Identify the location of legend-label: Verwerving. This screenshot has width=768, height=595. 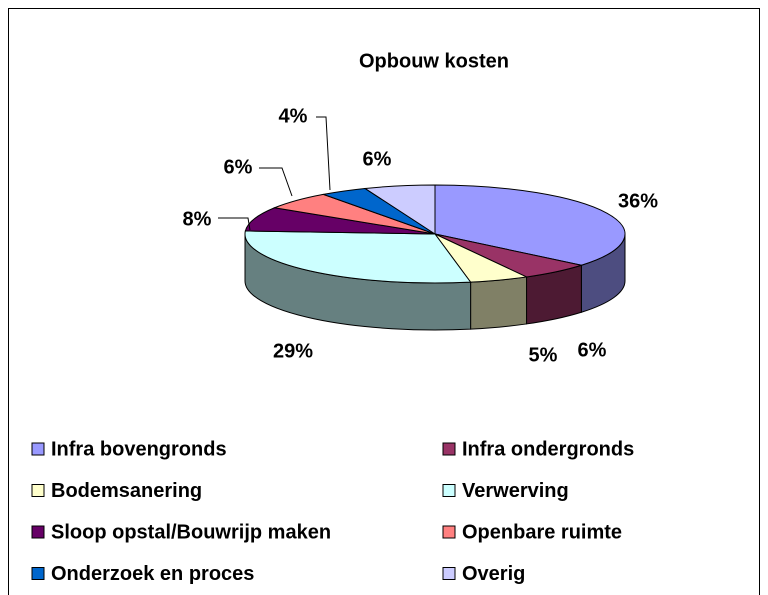
(515, 491).